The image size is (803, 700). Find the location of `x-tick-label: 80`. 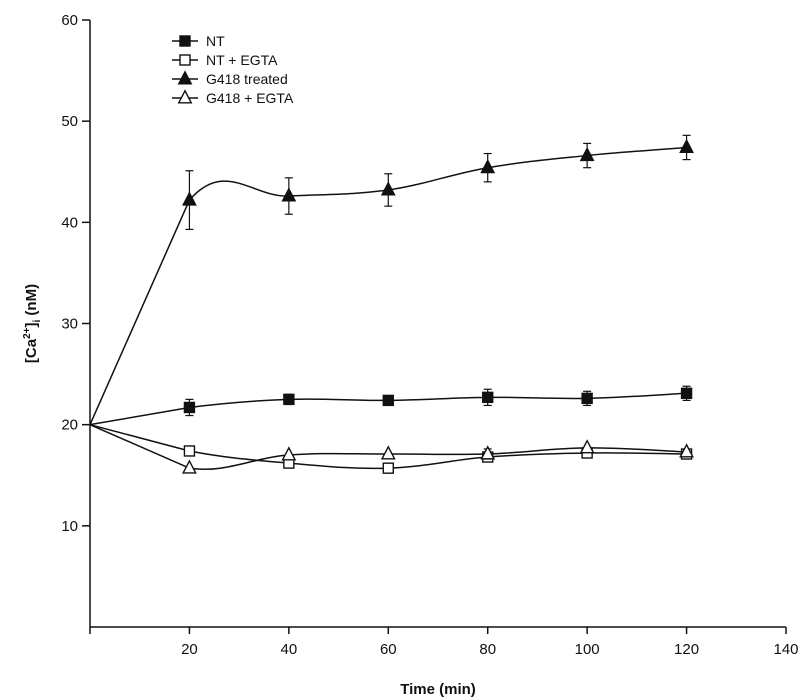

x-tick-label: 80 is located at coordinates (487, 649).